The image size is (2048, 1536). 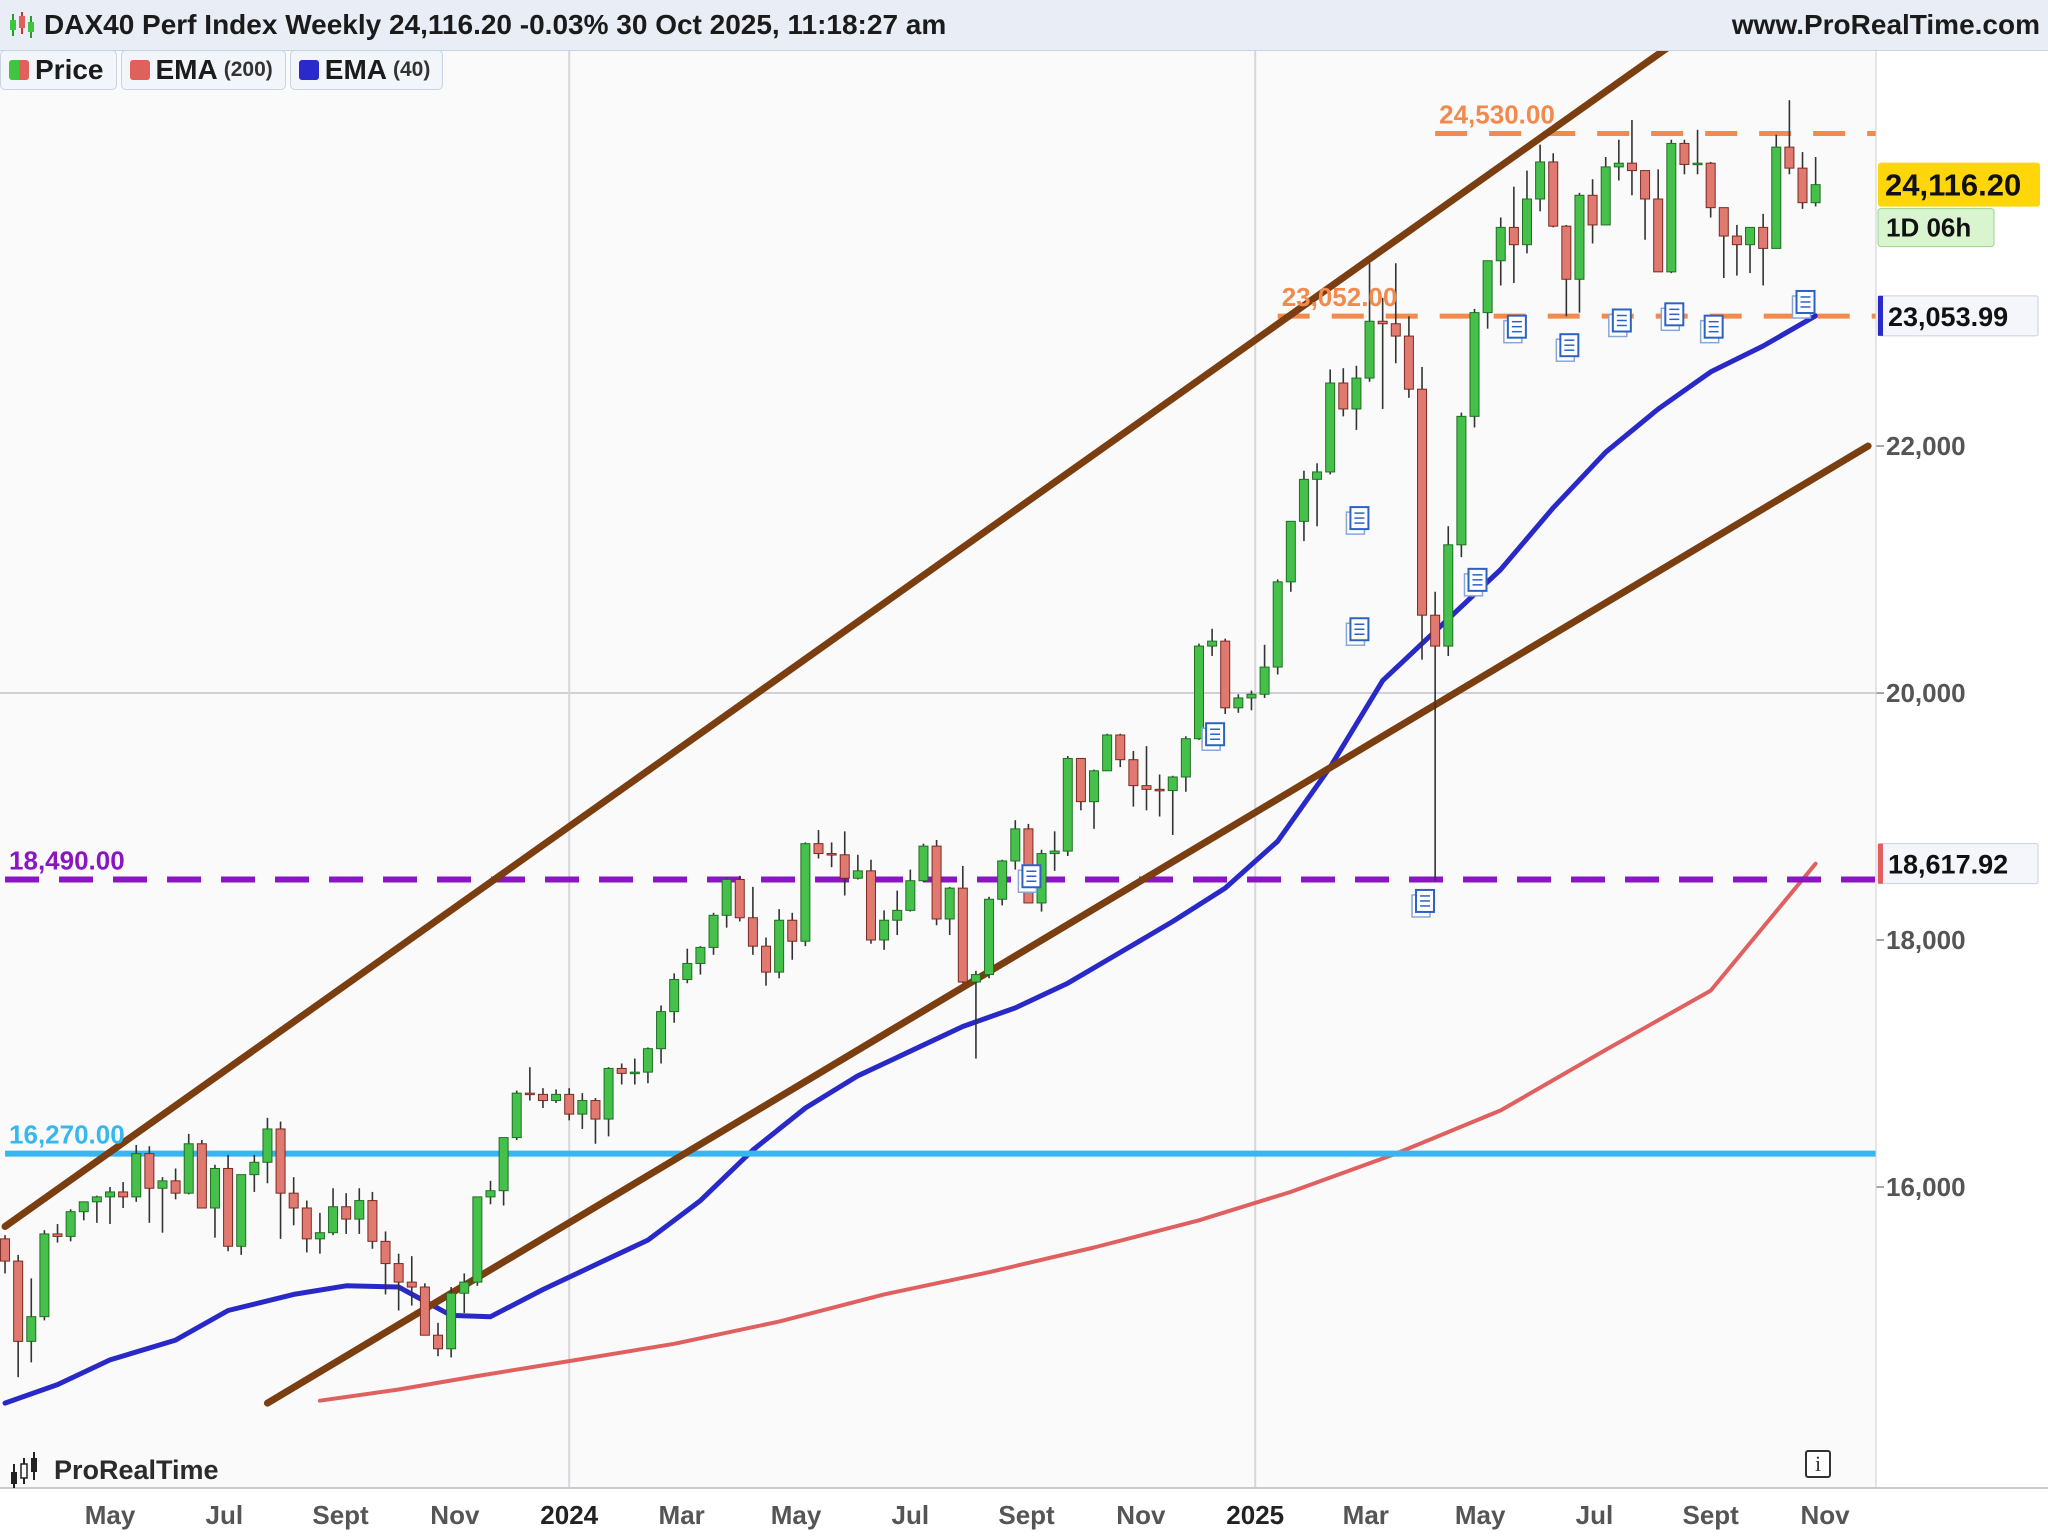 I want to click on y-tick-label: 20,000, so click(x=1926, y=693).